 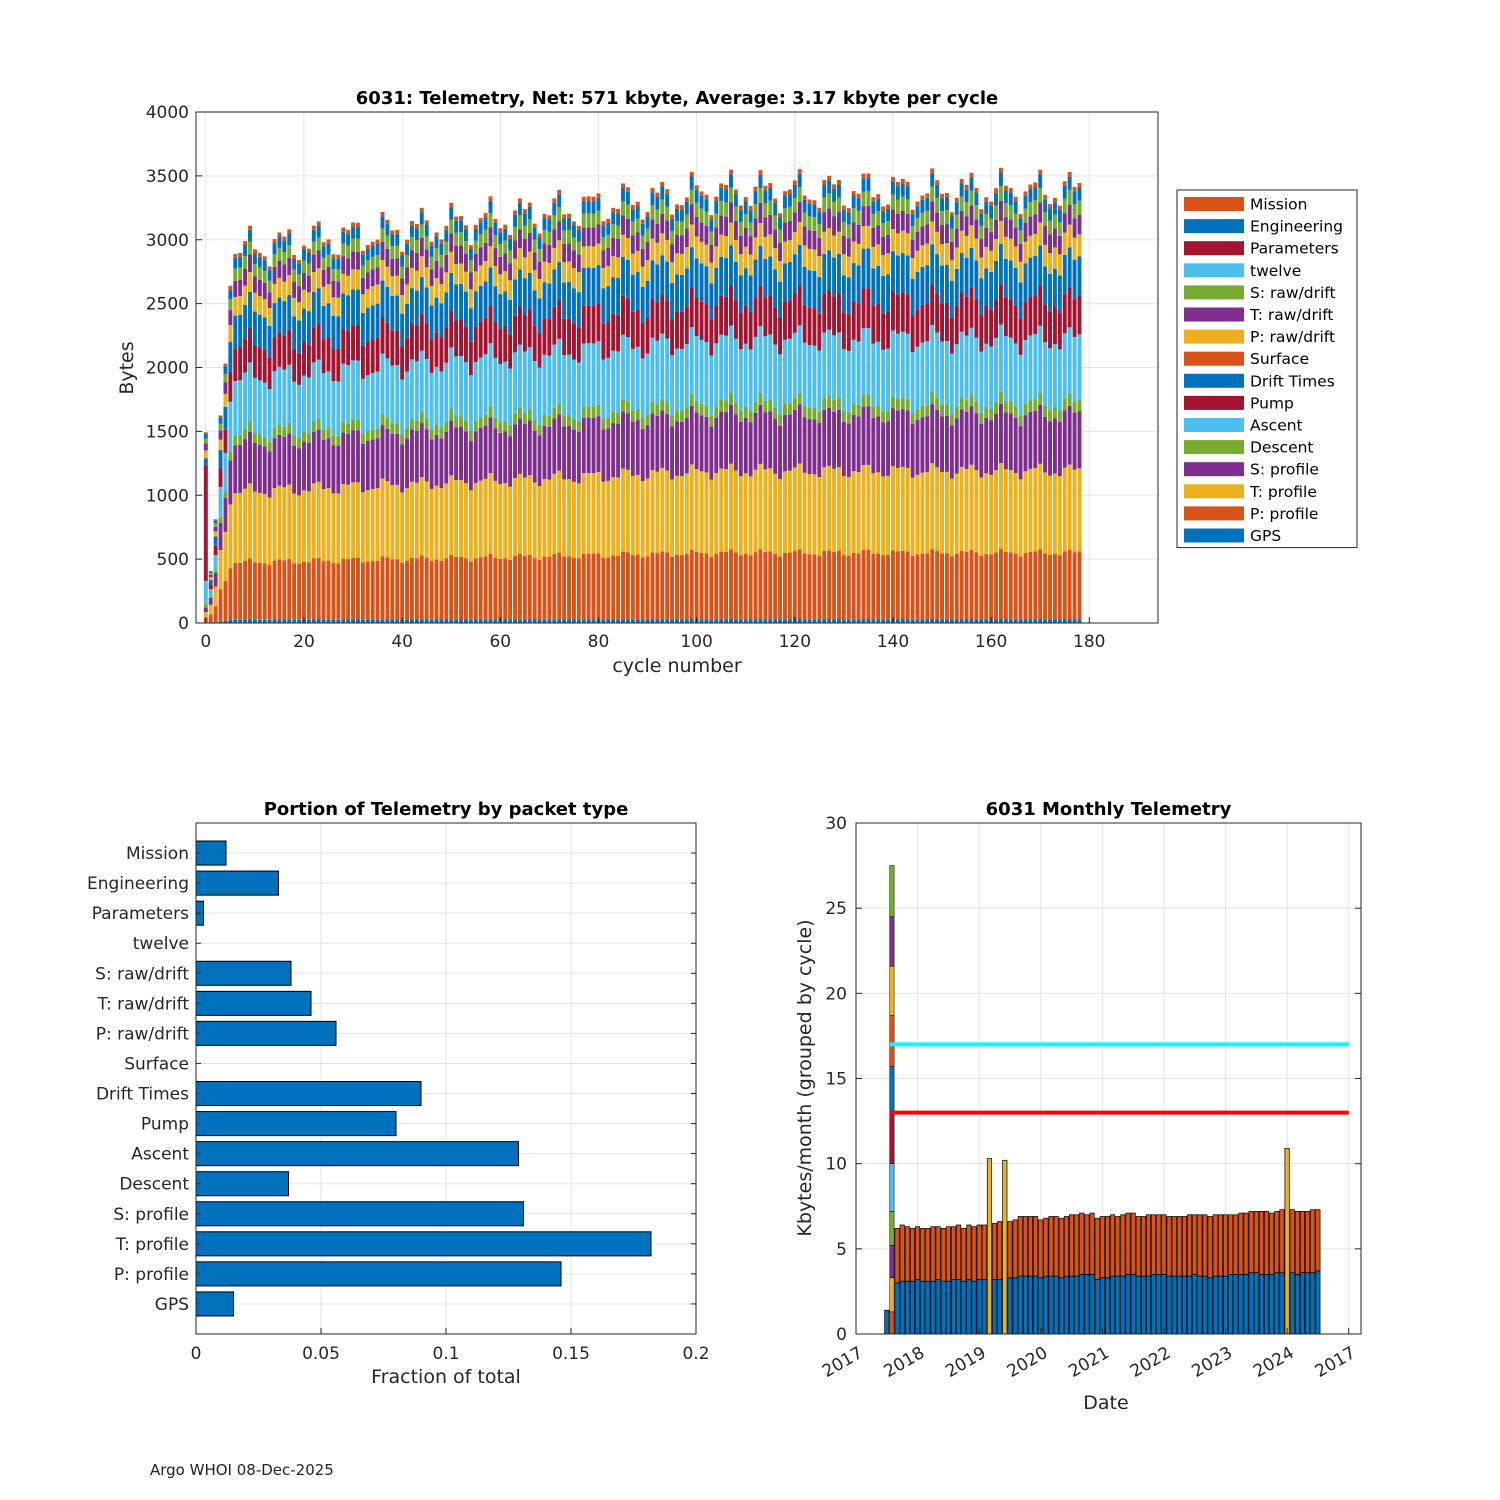 I want to click on cycle-92-segment-p-profile, so click(x=657, y=586).